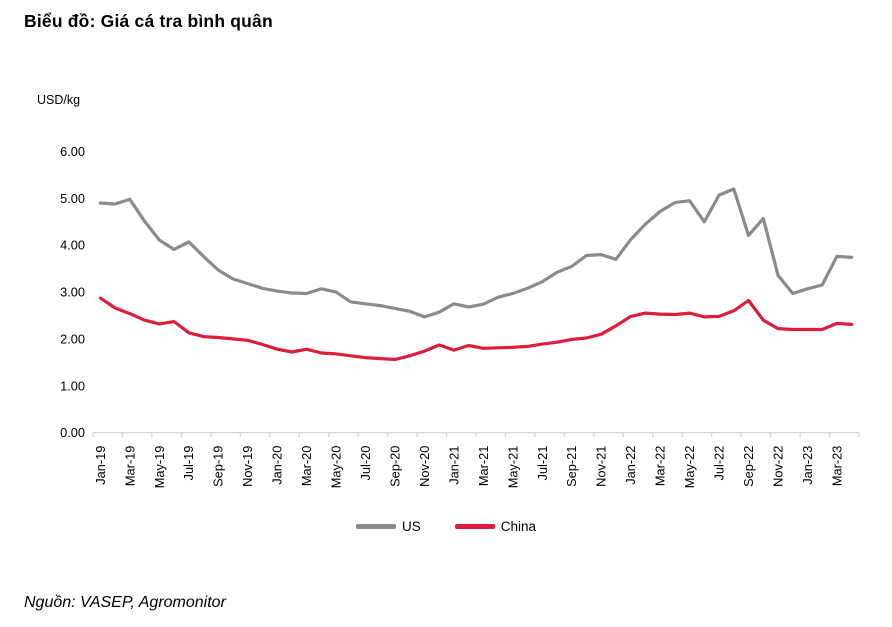 This screenshot has height=627, width=892. What do you see at coordinates (72, 198) in the screenshot?
I see `svg-text: 5.00` at bounding box center [72, 198].